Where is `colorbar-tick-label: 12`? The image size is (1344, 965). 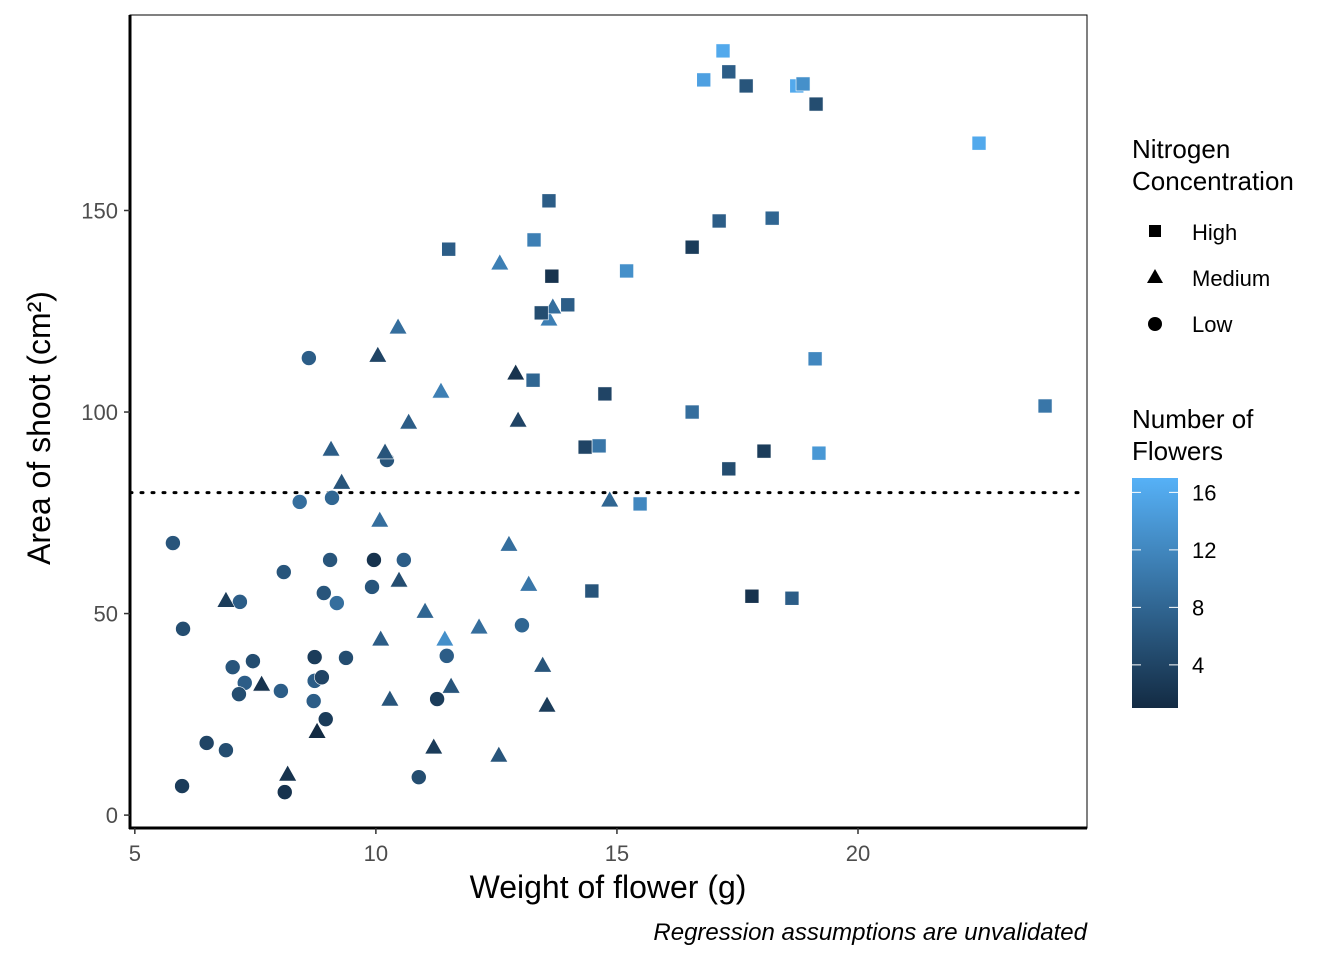
colorbar-tick-label: 12 is located at coordinates (1204, 550).